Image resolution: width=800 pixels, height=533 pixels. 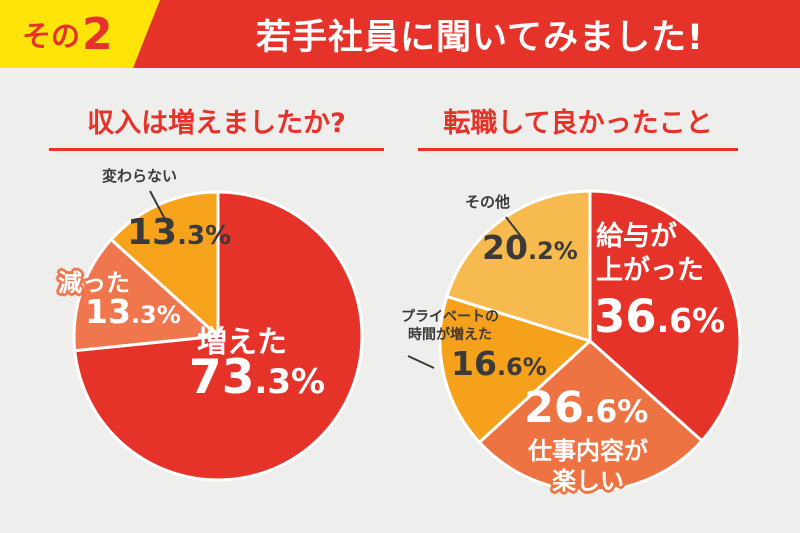 I want to click on right-chart-title: 転職して良かったこと, so click(x=578, y=123).